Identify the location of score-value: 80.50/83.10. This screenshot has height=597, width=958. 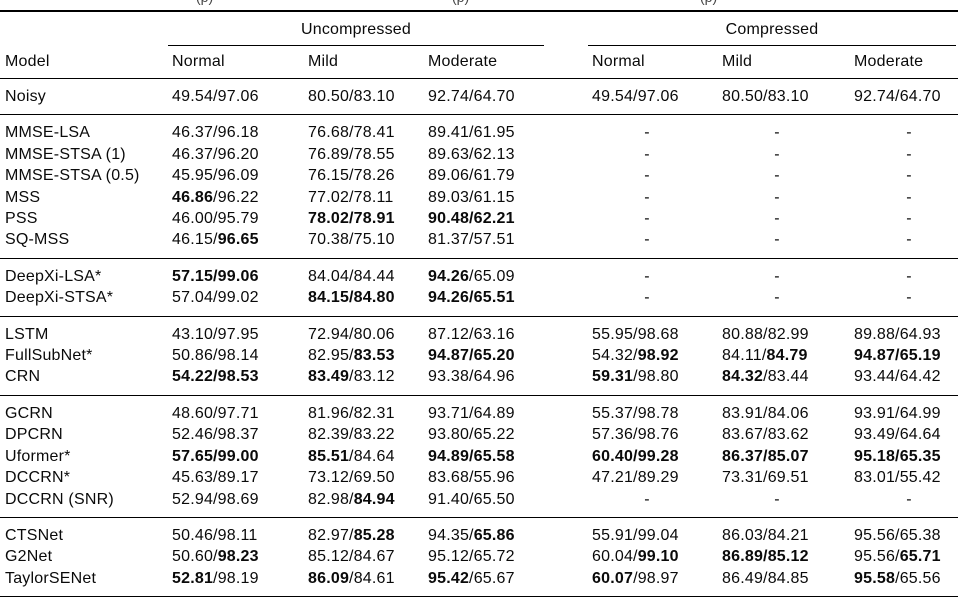
(765, 96).